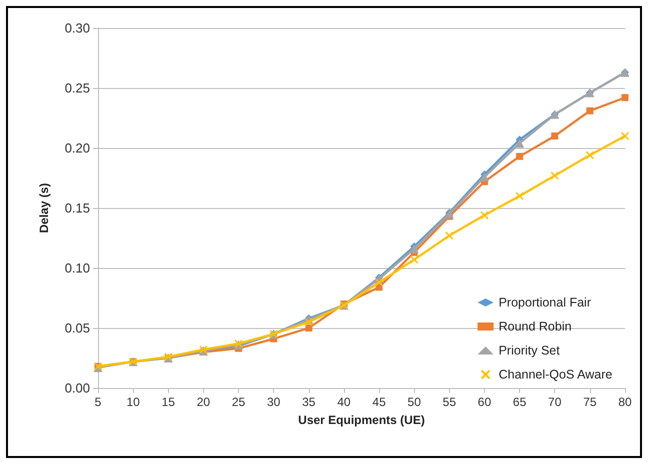  Describe the element at coordinates (344, 402) in the screenshot. I see `x-tick-label: 40` at that location.